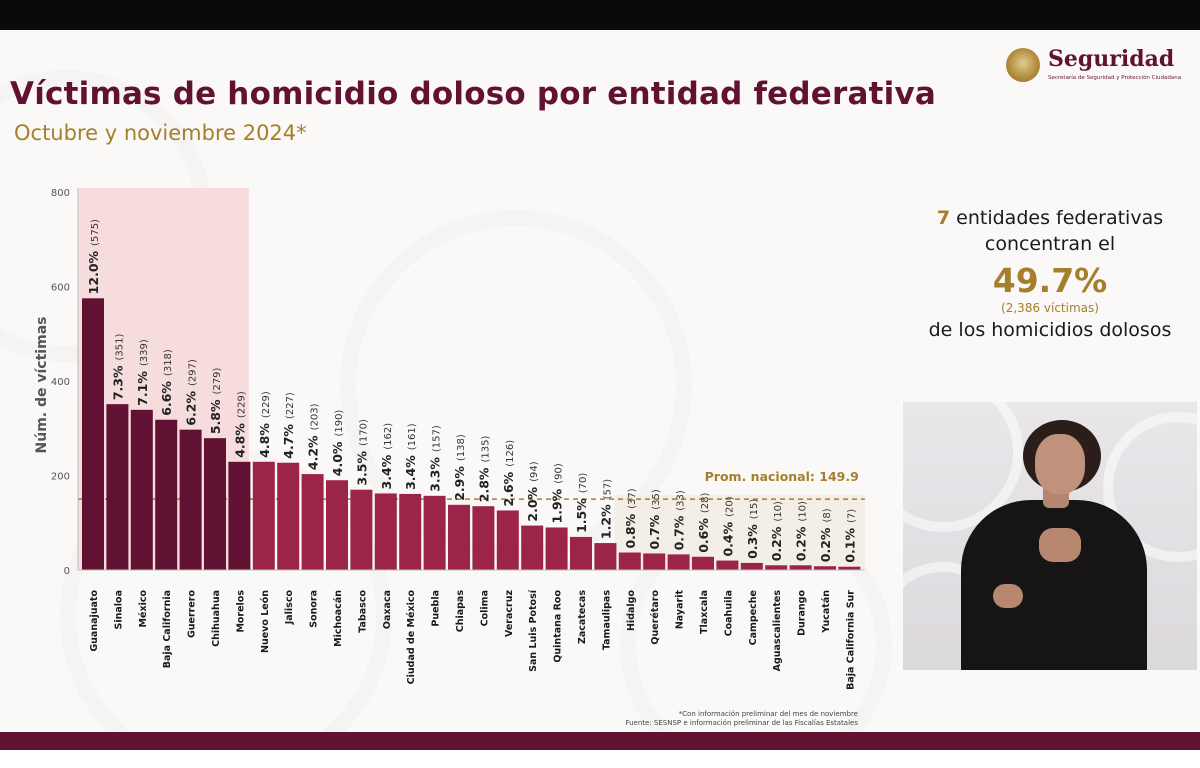  Describe the element at coordinates (117, 487) in the screenshot. I see `bar-sinaloa` at that location.